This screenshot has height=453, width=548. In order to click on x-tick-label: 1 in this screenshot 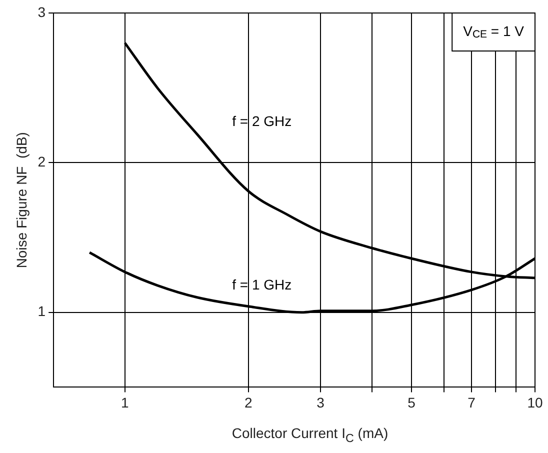, I will do `click(125, 402)`.